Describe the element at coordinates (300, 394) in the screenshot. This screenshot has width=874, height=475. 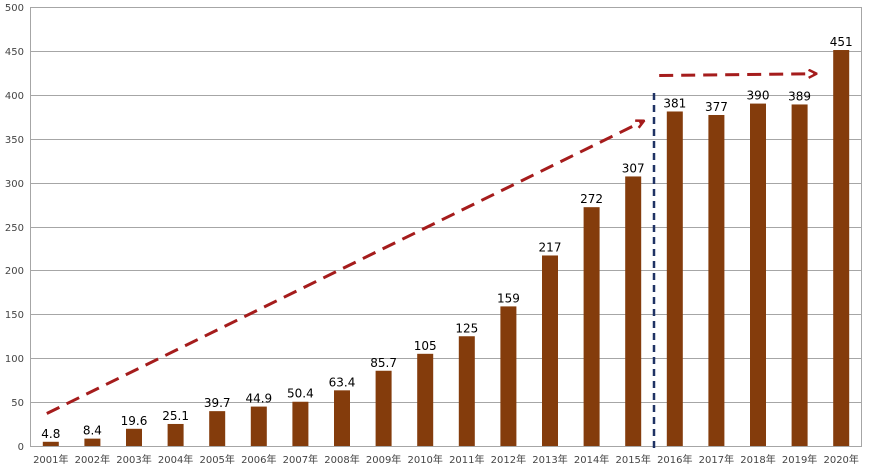
I see `data-label: 50.4` at that location.